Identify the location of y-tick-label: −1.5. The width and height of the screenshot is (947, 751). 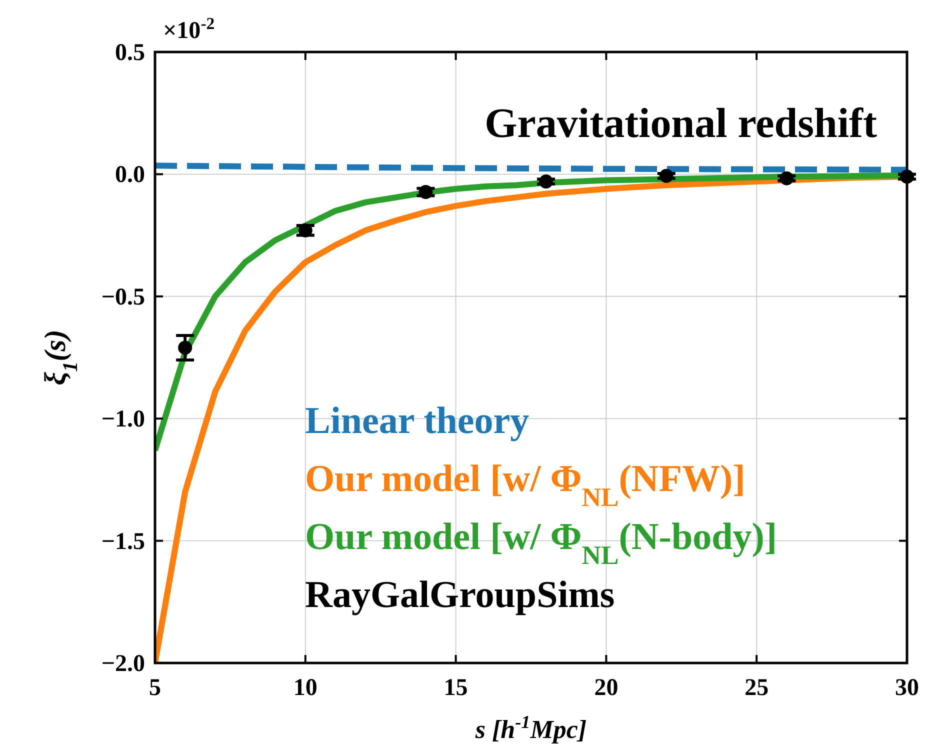
(123, 541).